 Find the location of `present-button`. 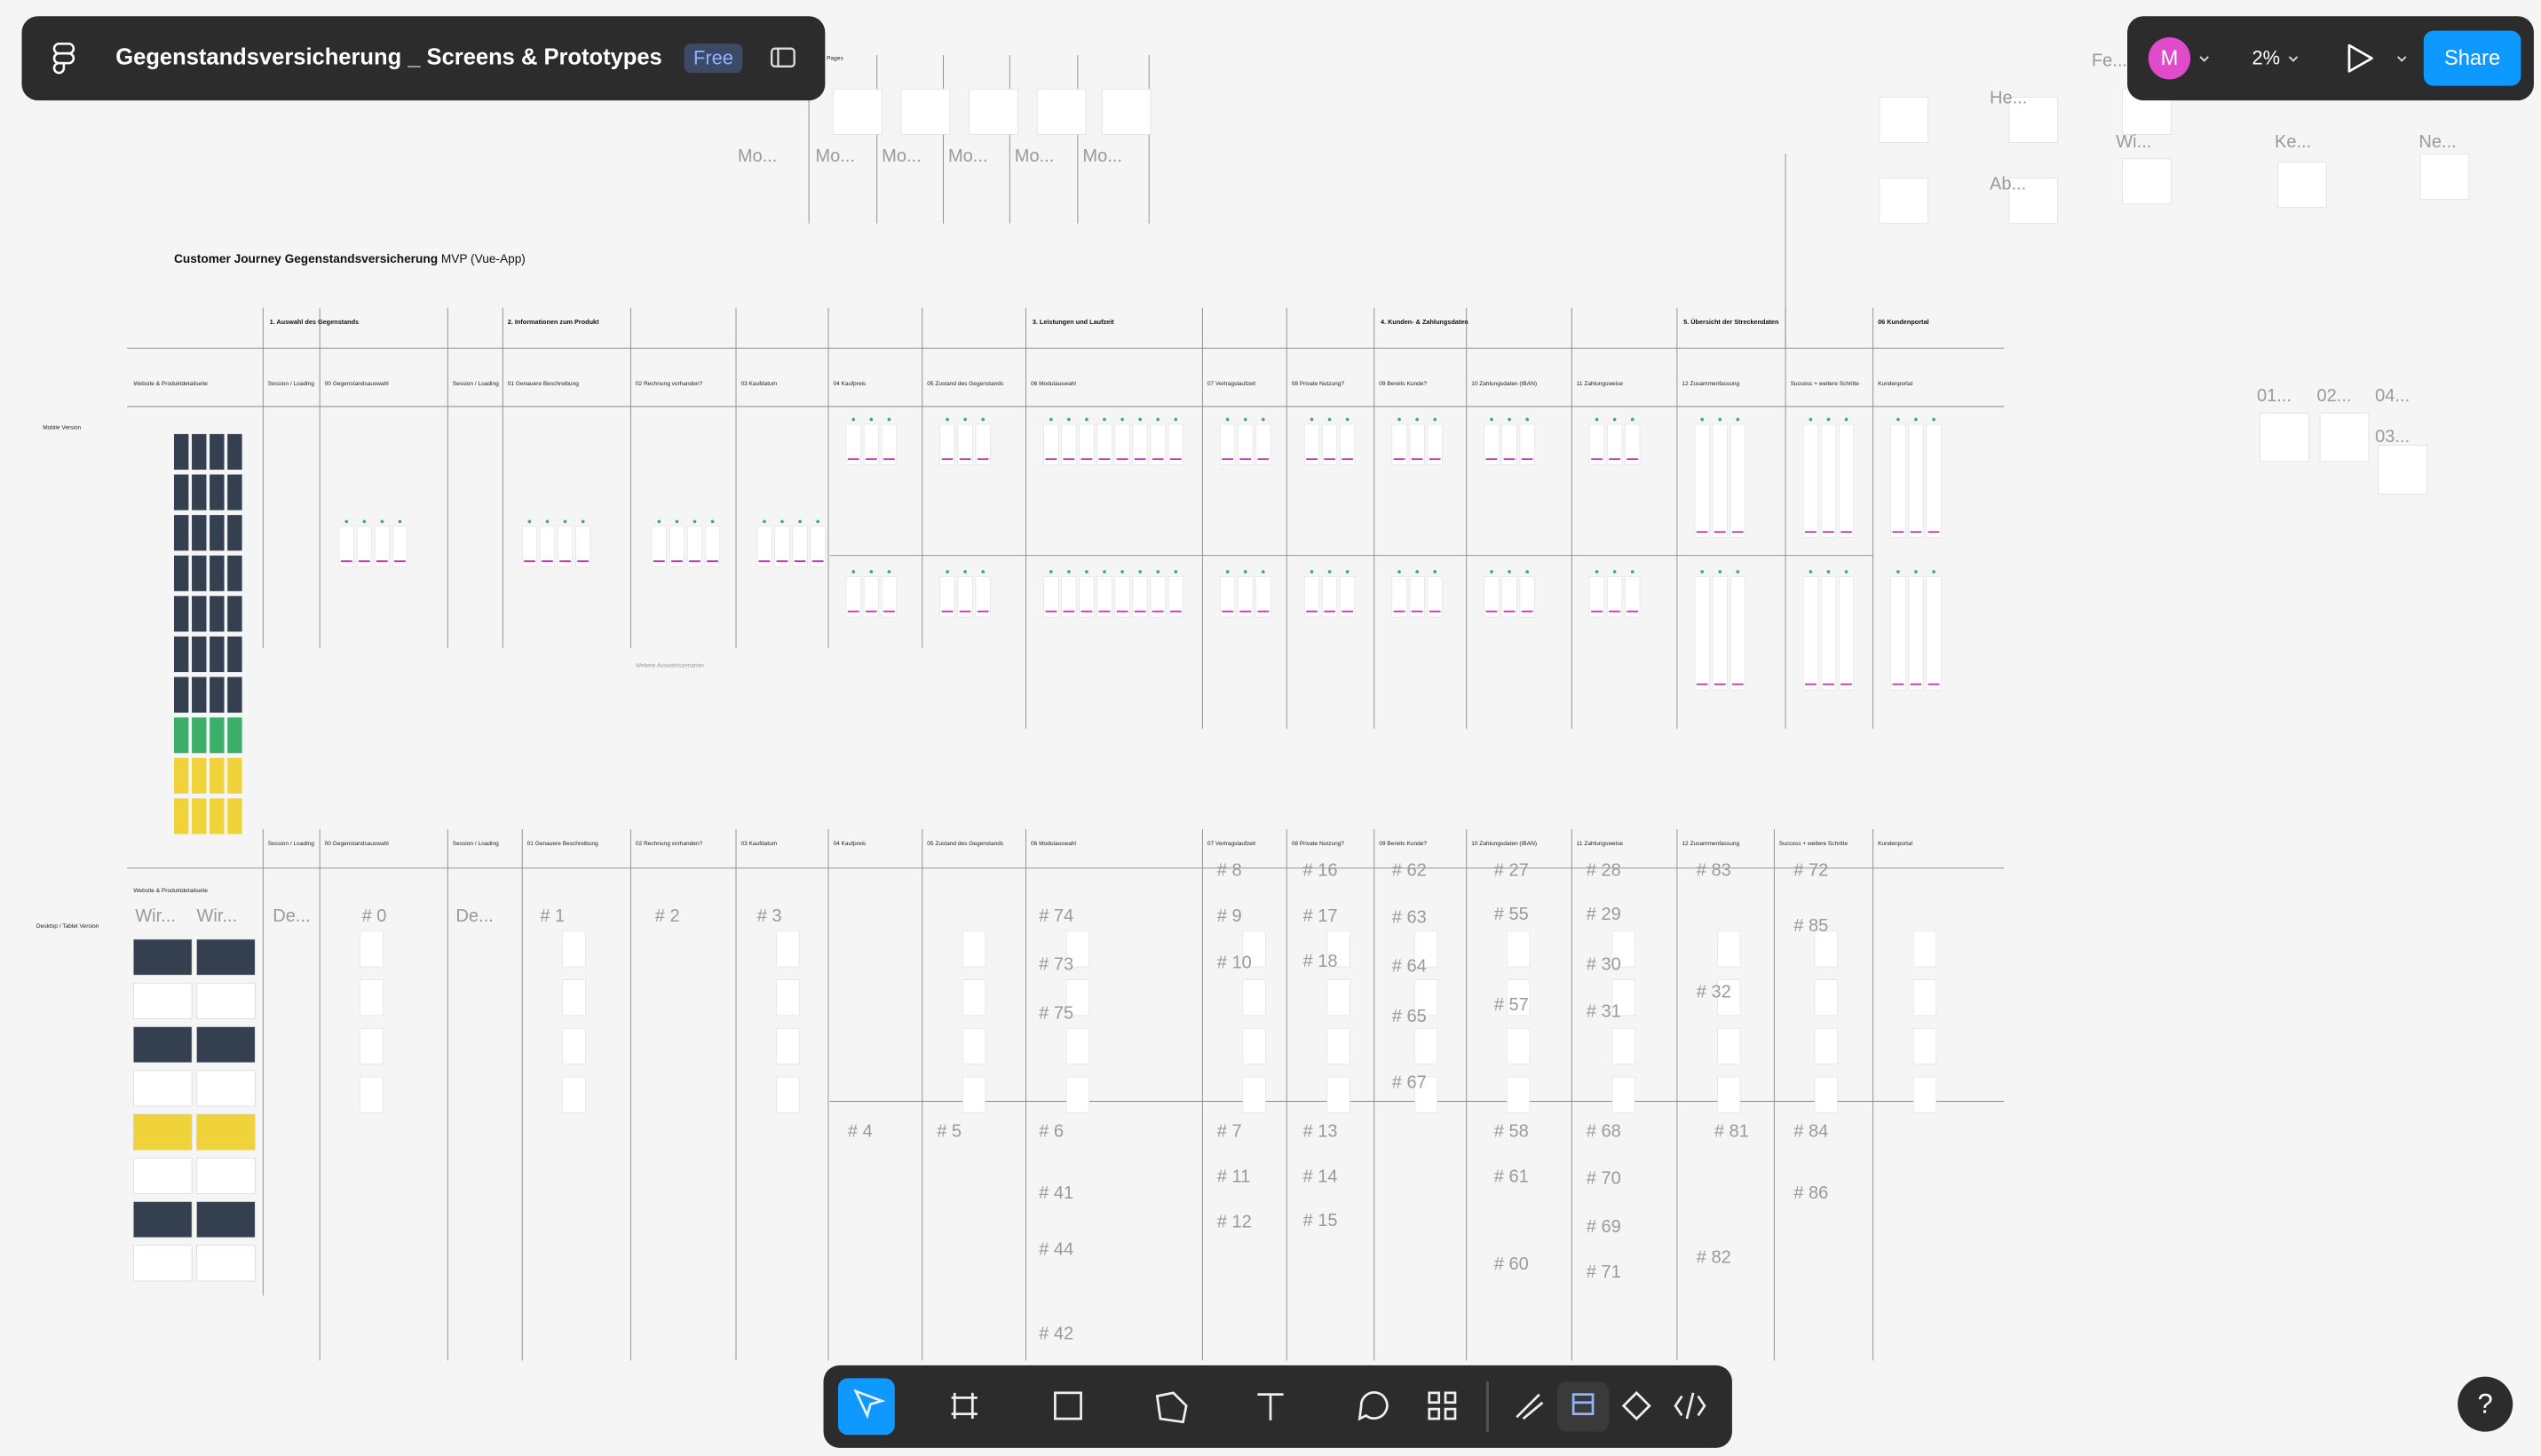

present-button is located at coordinates (2360, 58).